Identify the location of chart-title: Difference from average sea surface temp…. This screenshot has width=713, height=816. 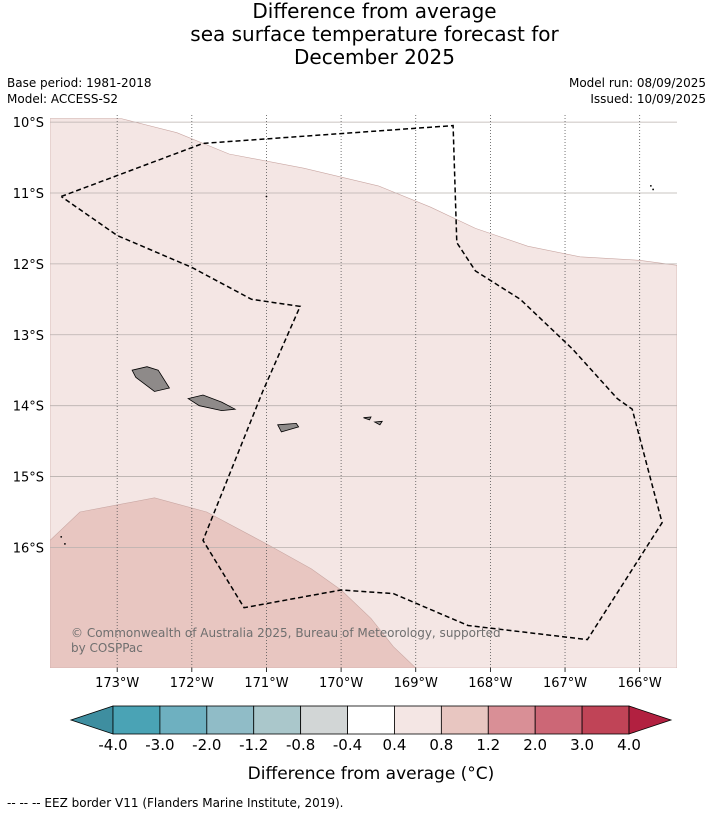
(356, 34).